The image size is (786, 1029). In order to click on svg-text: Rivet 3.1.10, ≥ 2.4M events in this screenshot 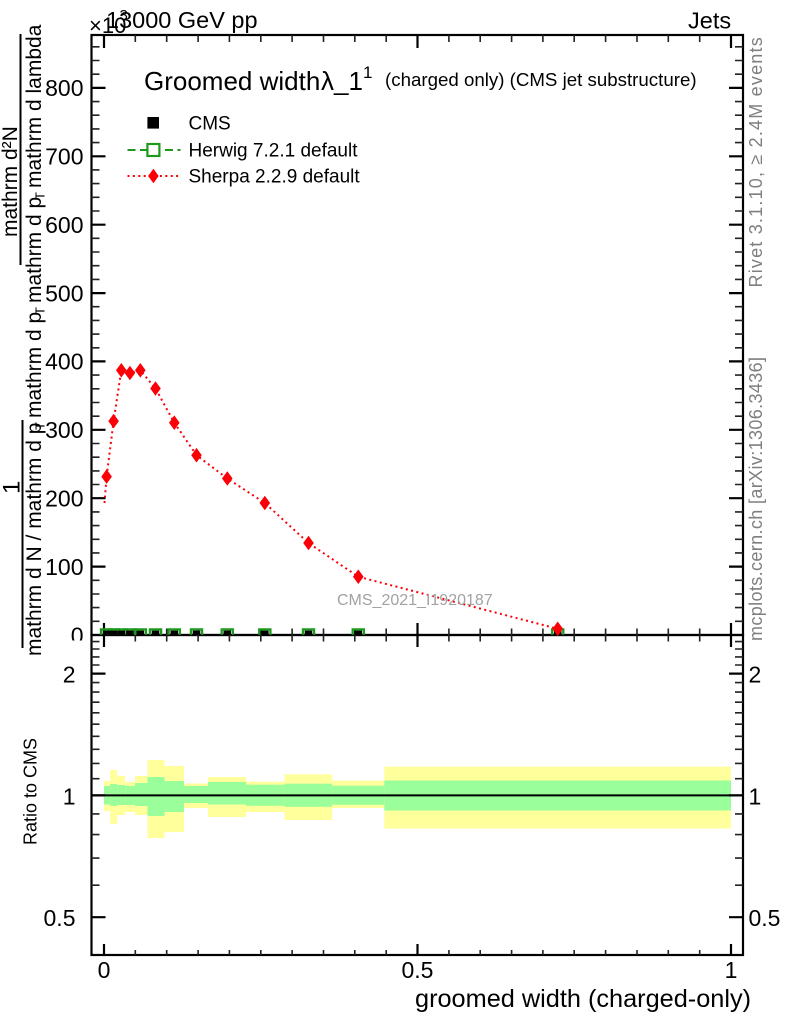, I will do `click(756, 161)`.